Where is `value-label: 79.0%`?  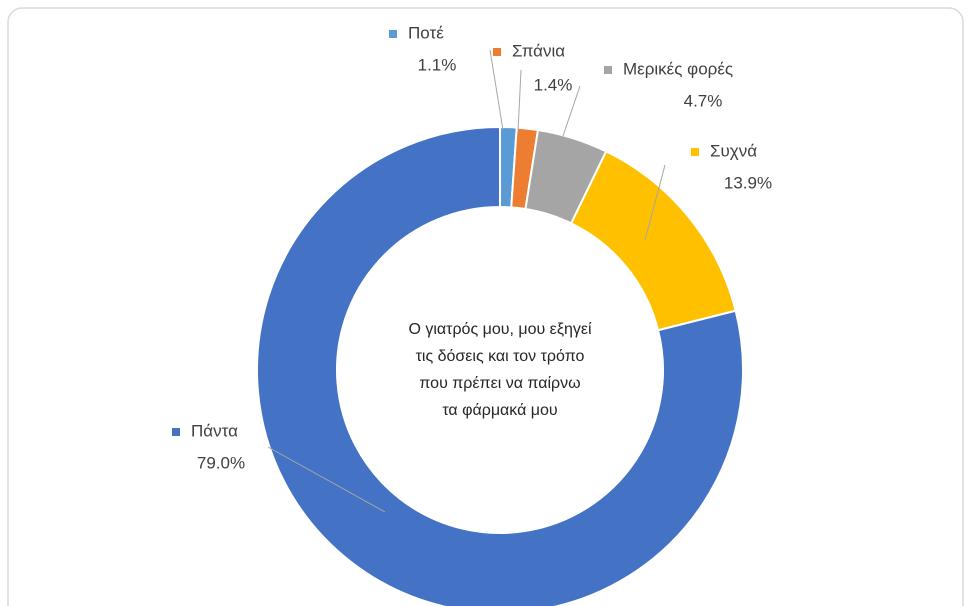
value-label: 79.0% is located at coordinates (221, 462).